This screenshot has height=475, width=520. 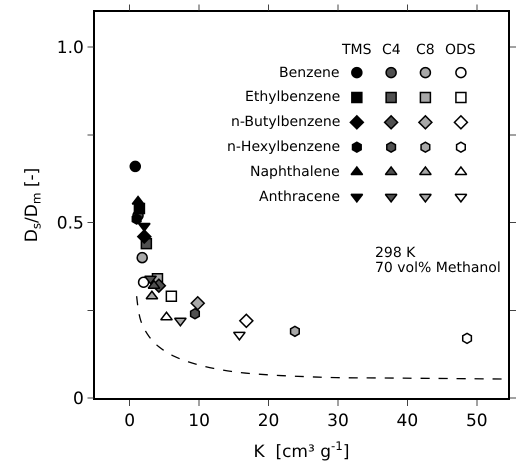 What do you see at coordinates (395, 253) in the screenshot?
I see `annotation: 298 K` at bounding box center [395, 253].